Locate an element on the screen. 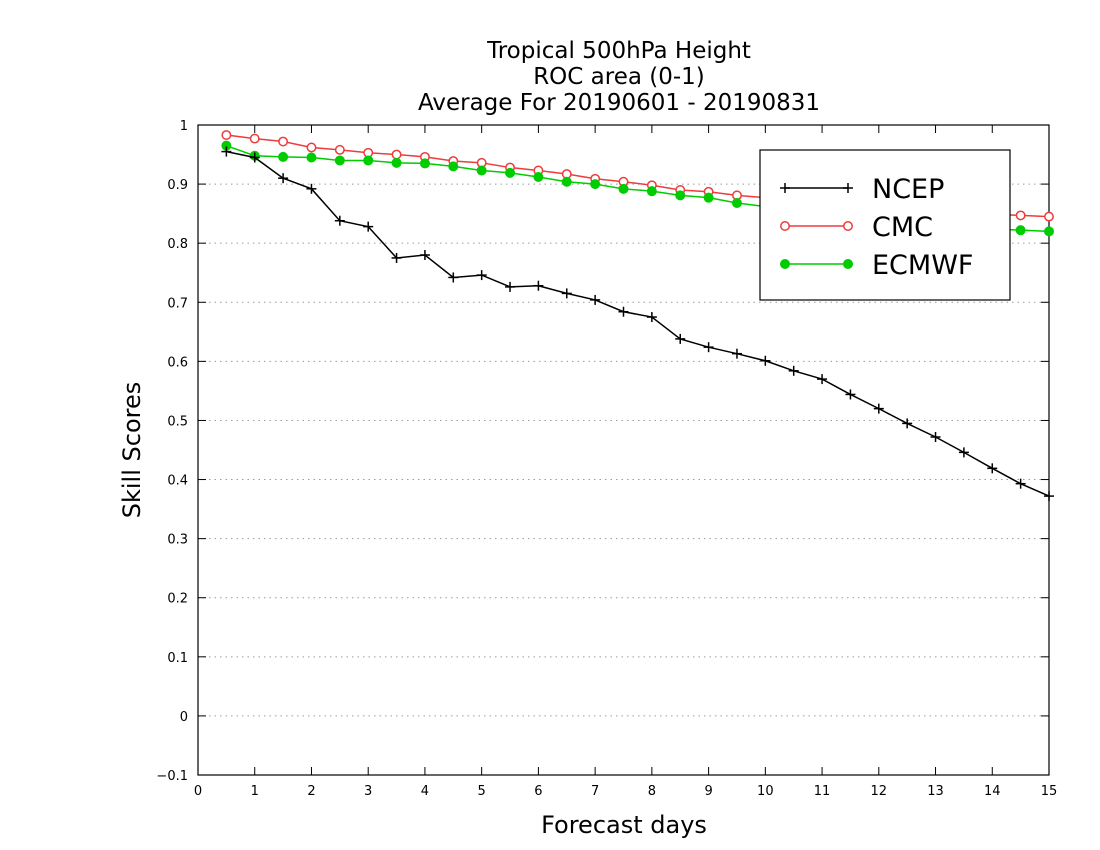  title-line-2: ROC area (0-1) is located at coordinates (619, 77).